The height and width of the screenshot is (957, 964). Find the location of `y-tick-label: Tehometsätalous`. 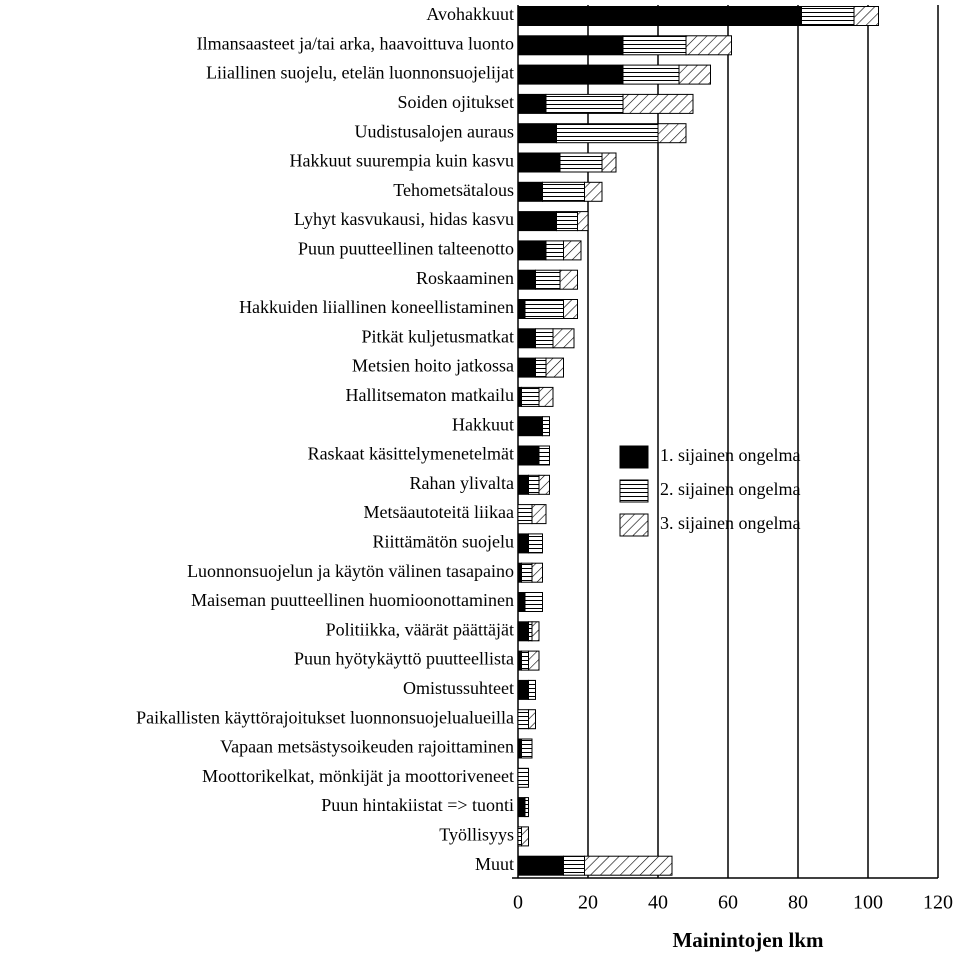

y-tick-label: Tehometsätalous is located at coordinates (453, 190).